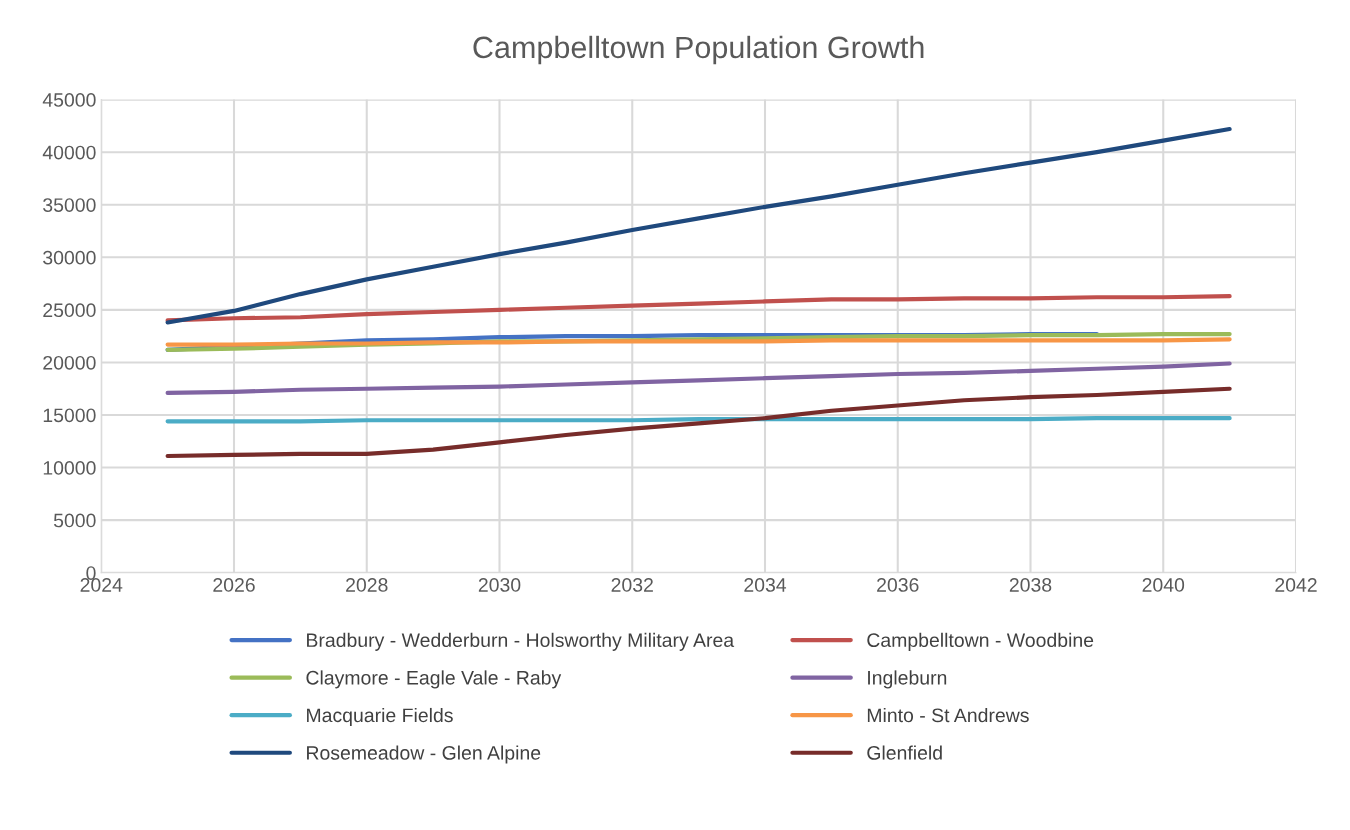  What do you see at coordinates (69, 468) in the screenshot?
I see `y-tick-label: 10000` at bounding box center [69, 468].